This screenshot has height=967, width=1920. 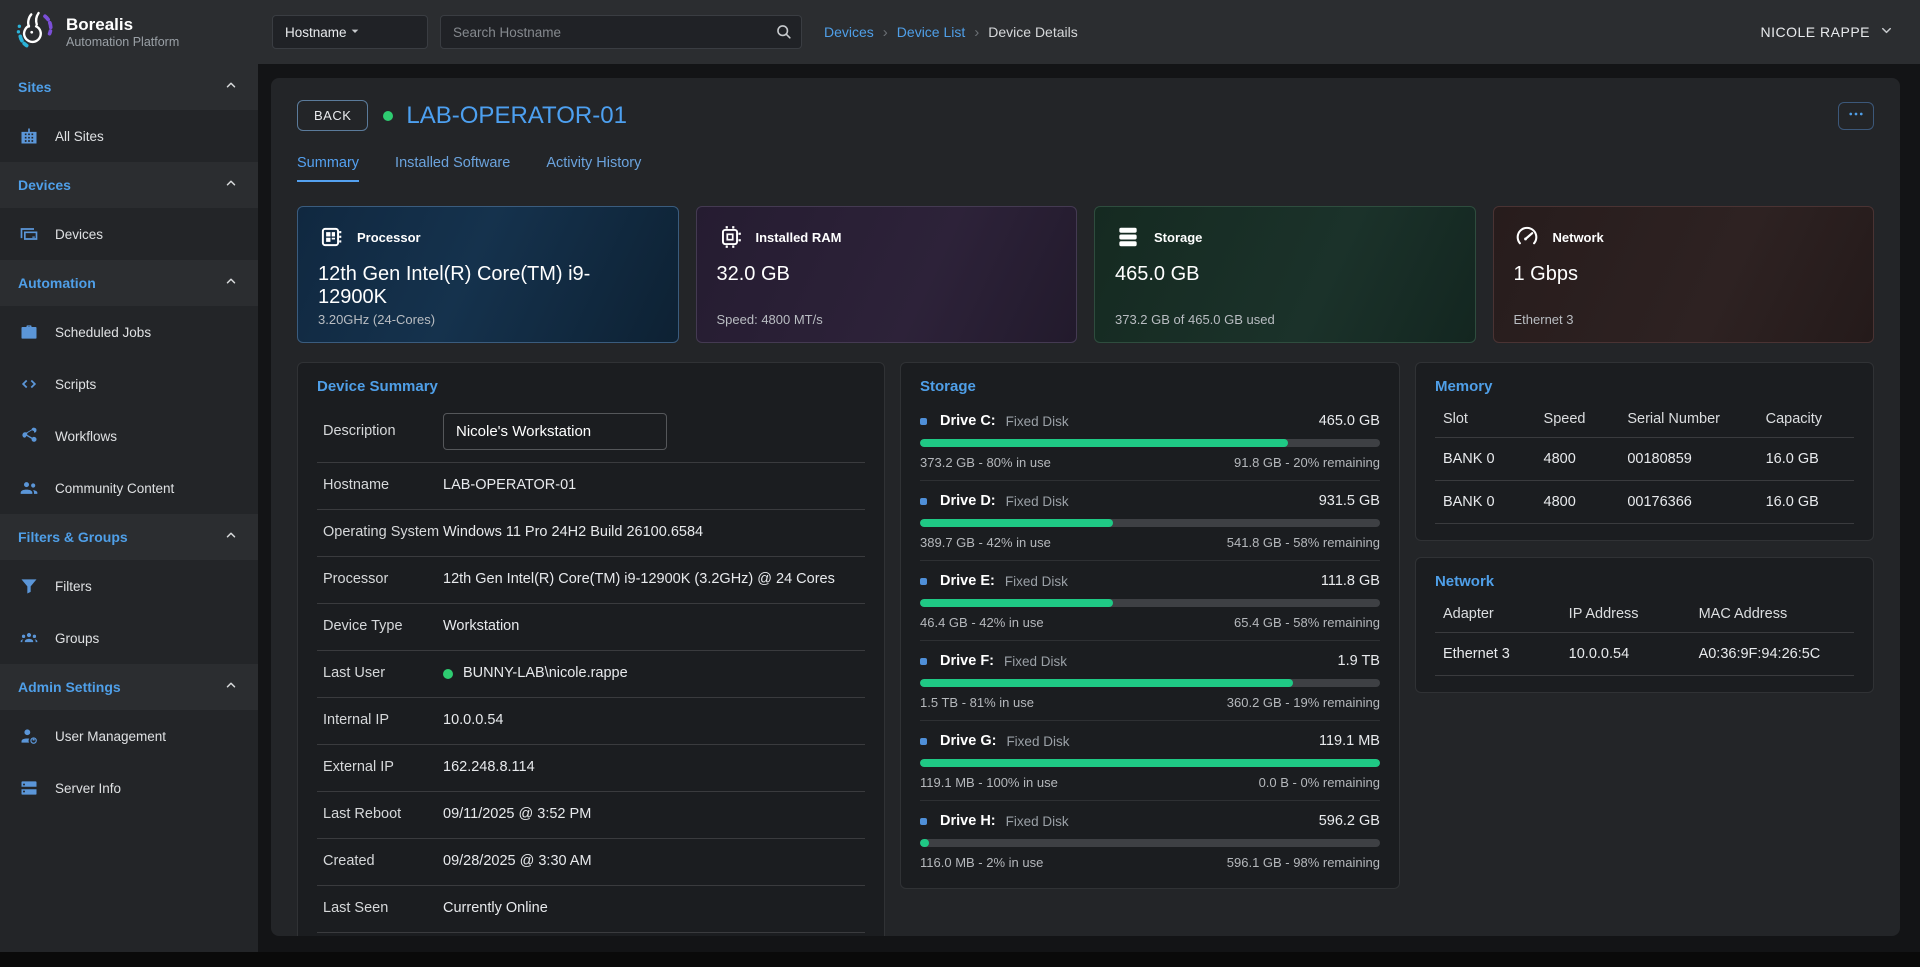 I want to click on sidebar-item-all-sites: All Sites, so click(x=129, y=136).